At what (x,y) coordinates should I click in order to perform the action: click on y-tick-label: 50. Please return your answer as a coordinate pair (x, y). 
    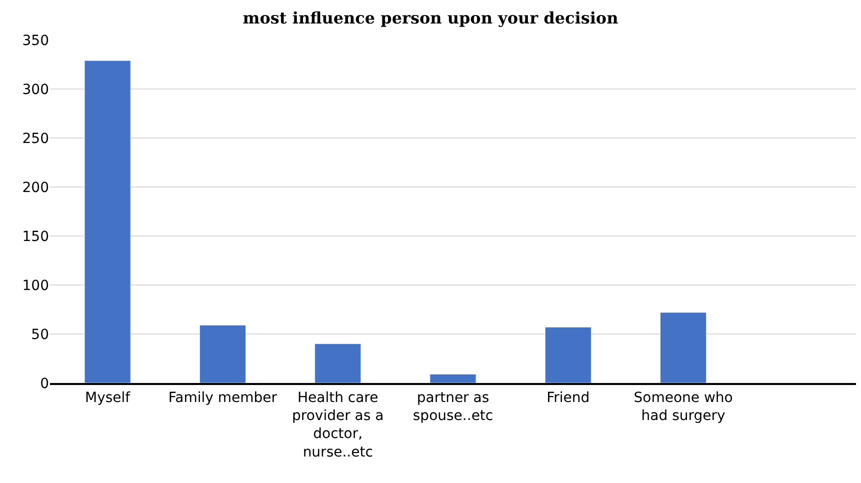
    Looking at the image, I should click on (40, 334).